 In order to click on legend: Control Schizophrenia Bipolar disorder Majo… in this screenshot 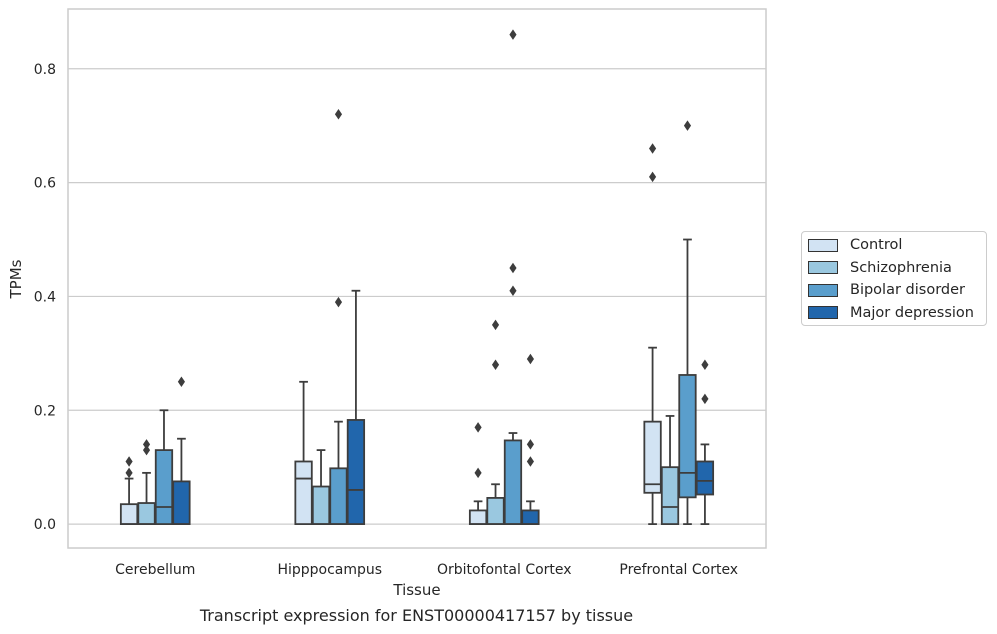, I will do `click(894, 278)`.